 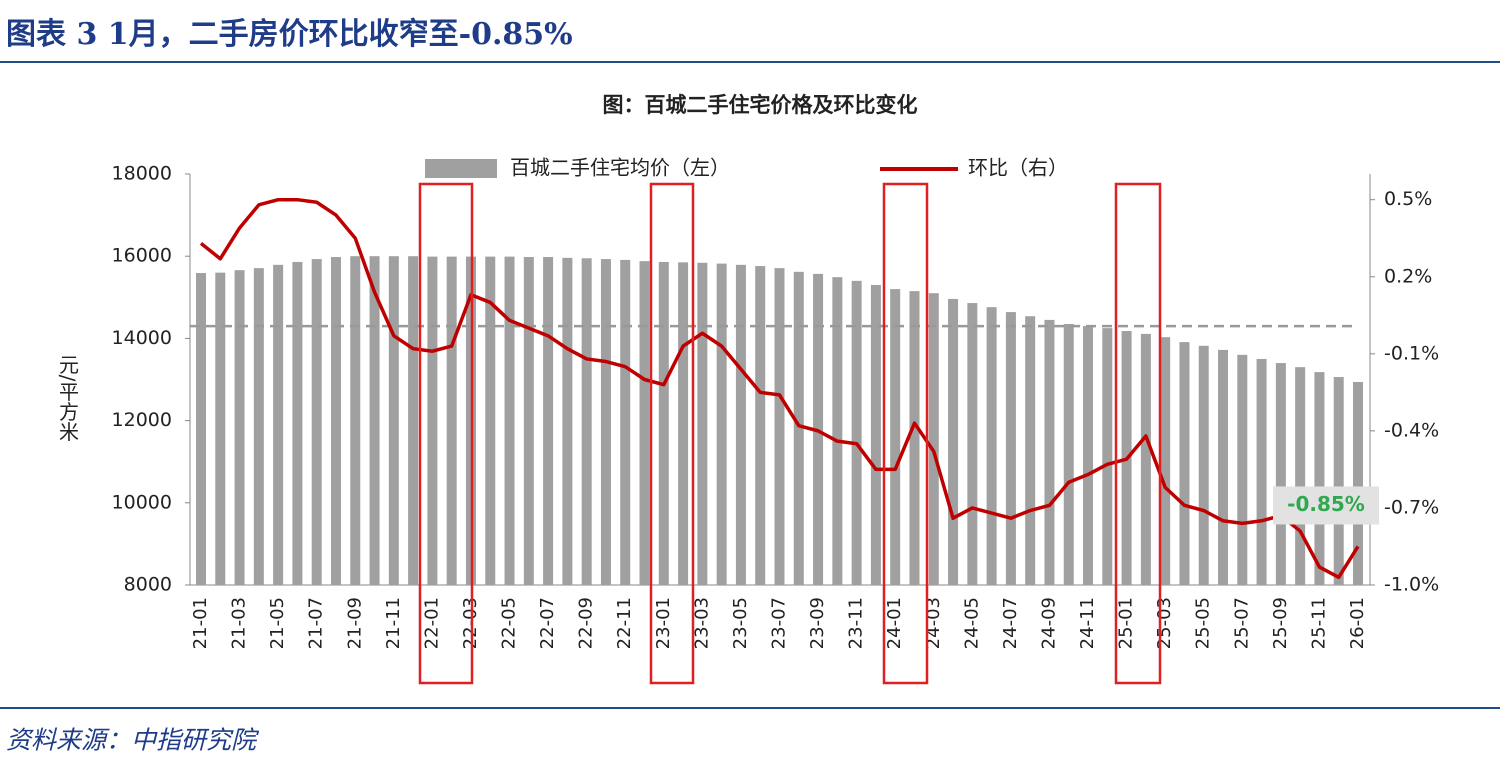 I want to click on x-tick-label: 21-07, so click(x=316, y=623).